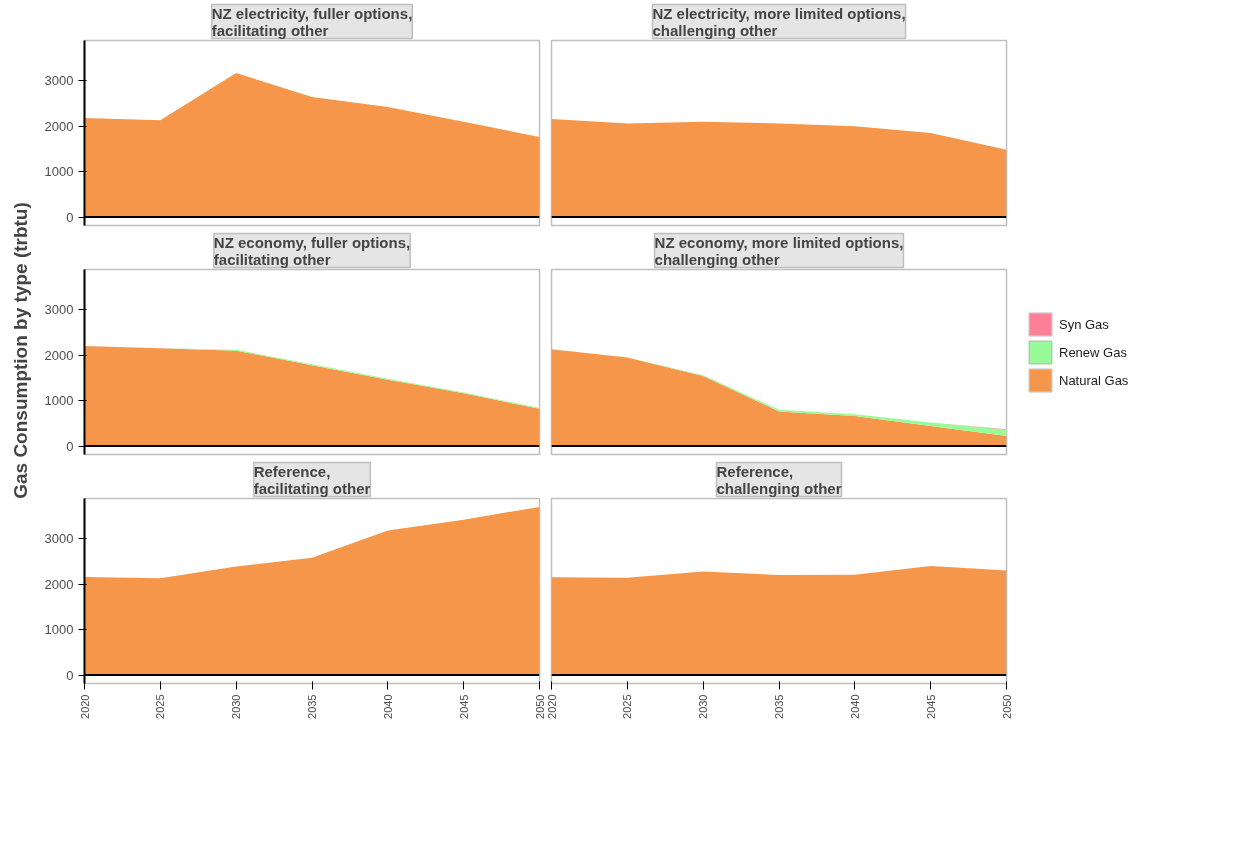 Image resolution: width=1233 pixels, height=846 pixels. I want to click on chart-title: Reference, challenging other, so click(779, 479).